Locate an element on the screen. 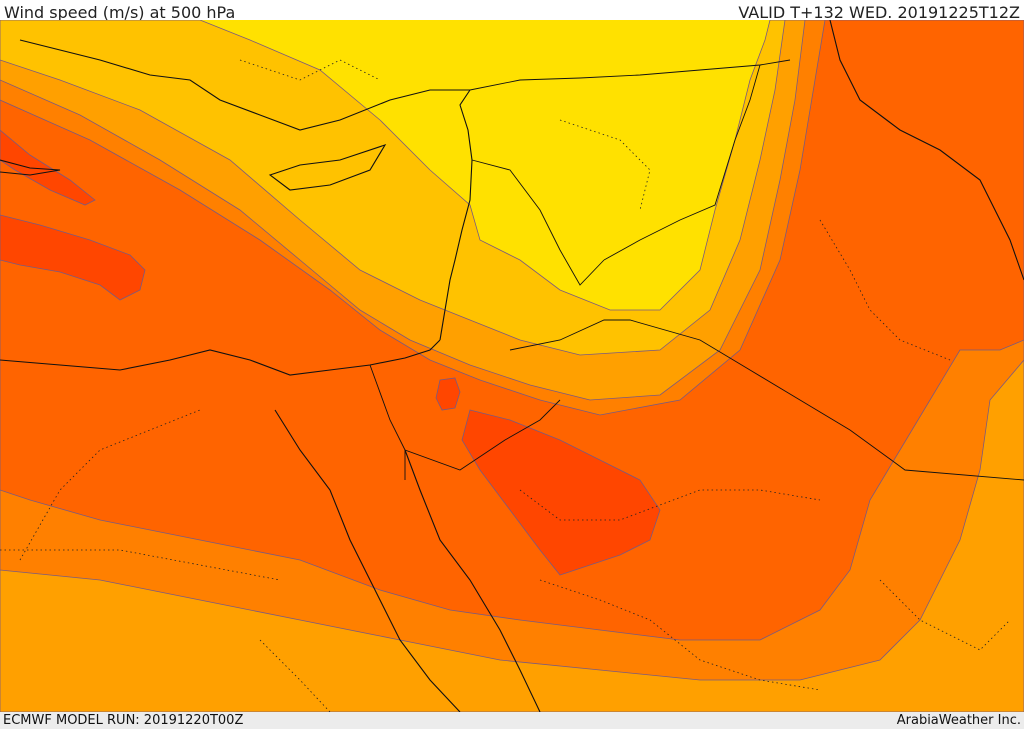  map-title: Wind speed (m/s) at 500 hPa is located at coordinates (120, 12).